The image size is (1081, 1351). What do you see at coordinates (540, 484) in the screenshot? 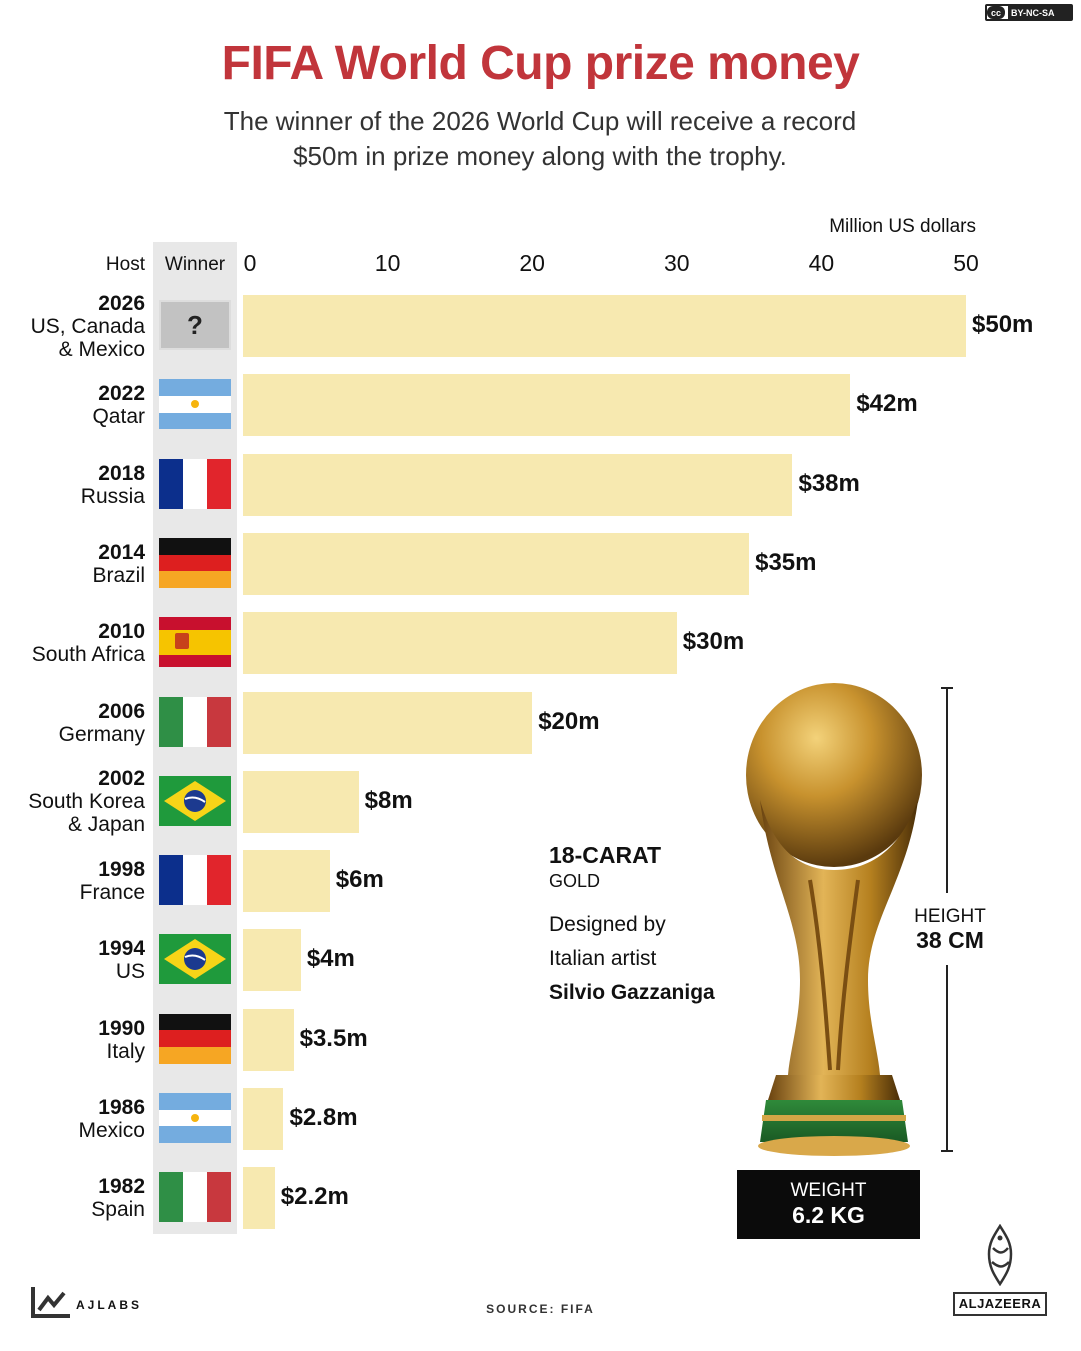
I see `chart-row: 2018 Russia $38m` at bounding box center [540, 484].